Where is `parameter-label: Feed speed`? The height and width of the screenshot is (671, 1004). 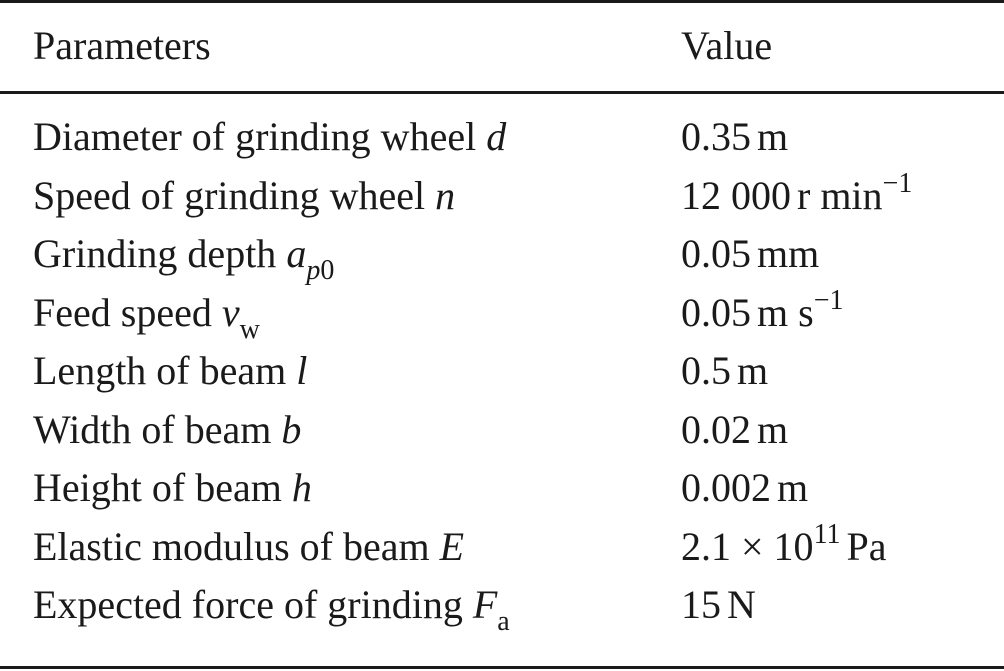 parameter-label: Feed speed is located at coordinates (127, 312).